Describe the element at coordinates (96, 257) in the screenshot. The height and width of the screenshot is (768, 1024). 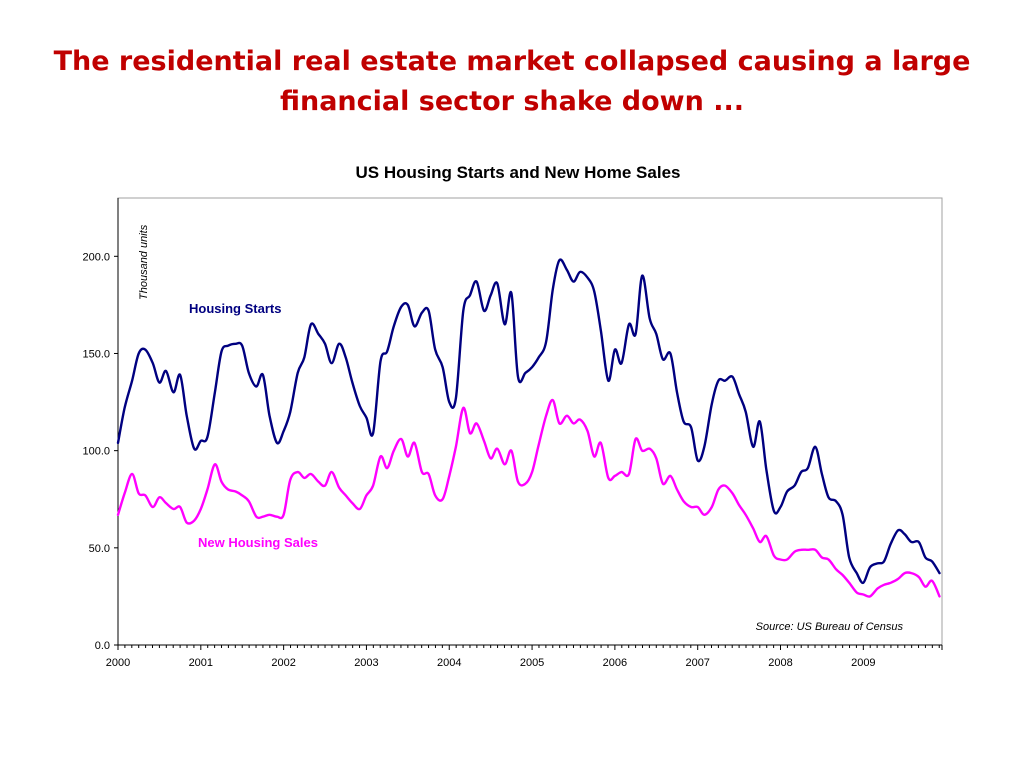
I see `y-tick-label: 200.0` at that location.